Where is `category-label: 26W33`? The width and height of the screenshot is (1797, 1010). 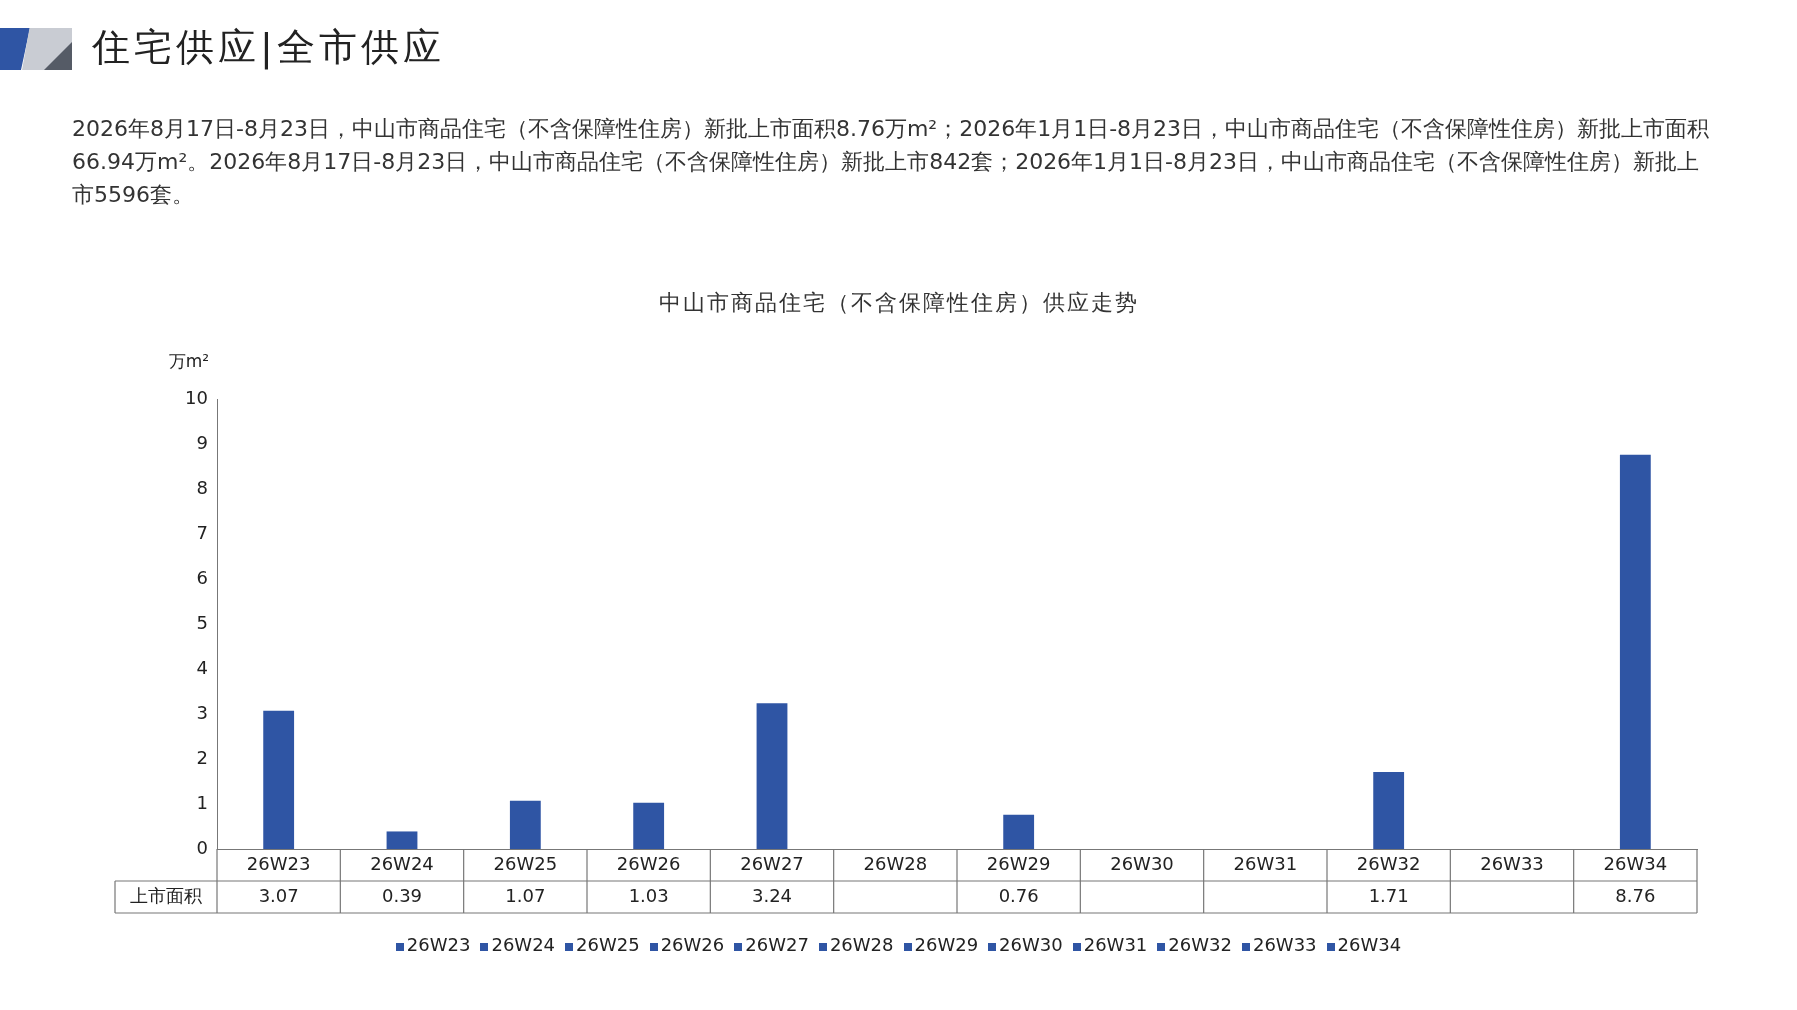
category-label: 26W33 is located at coordinates (1284, 944).